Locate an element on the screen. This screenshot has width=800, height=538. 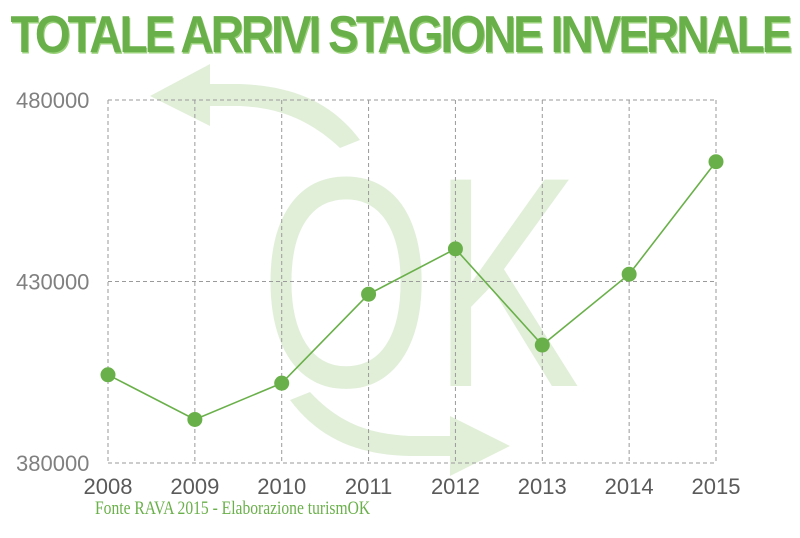
x-tick-label: 2008 is located at coordinates (108, 486).